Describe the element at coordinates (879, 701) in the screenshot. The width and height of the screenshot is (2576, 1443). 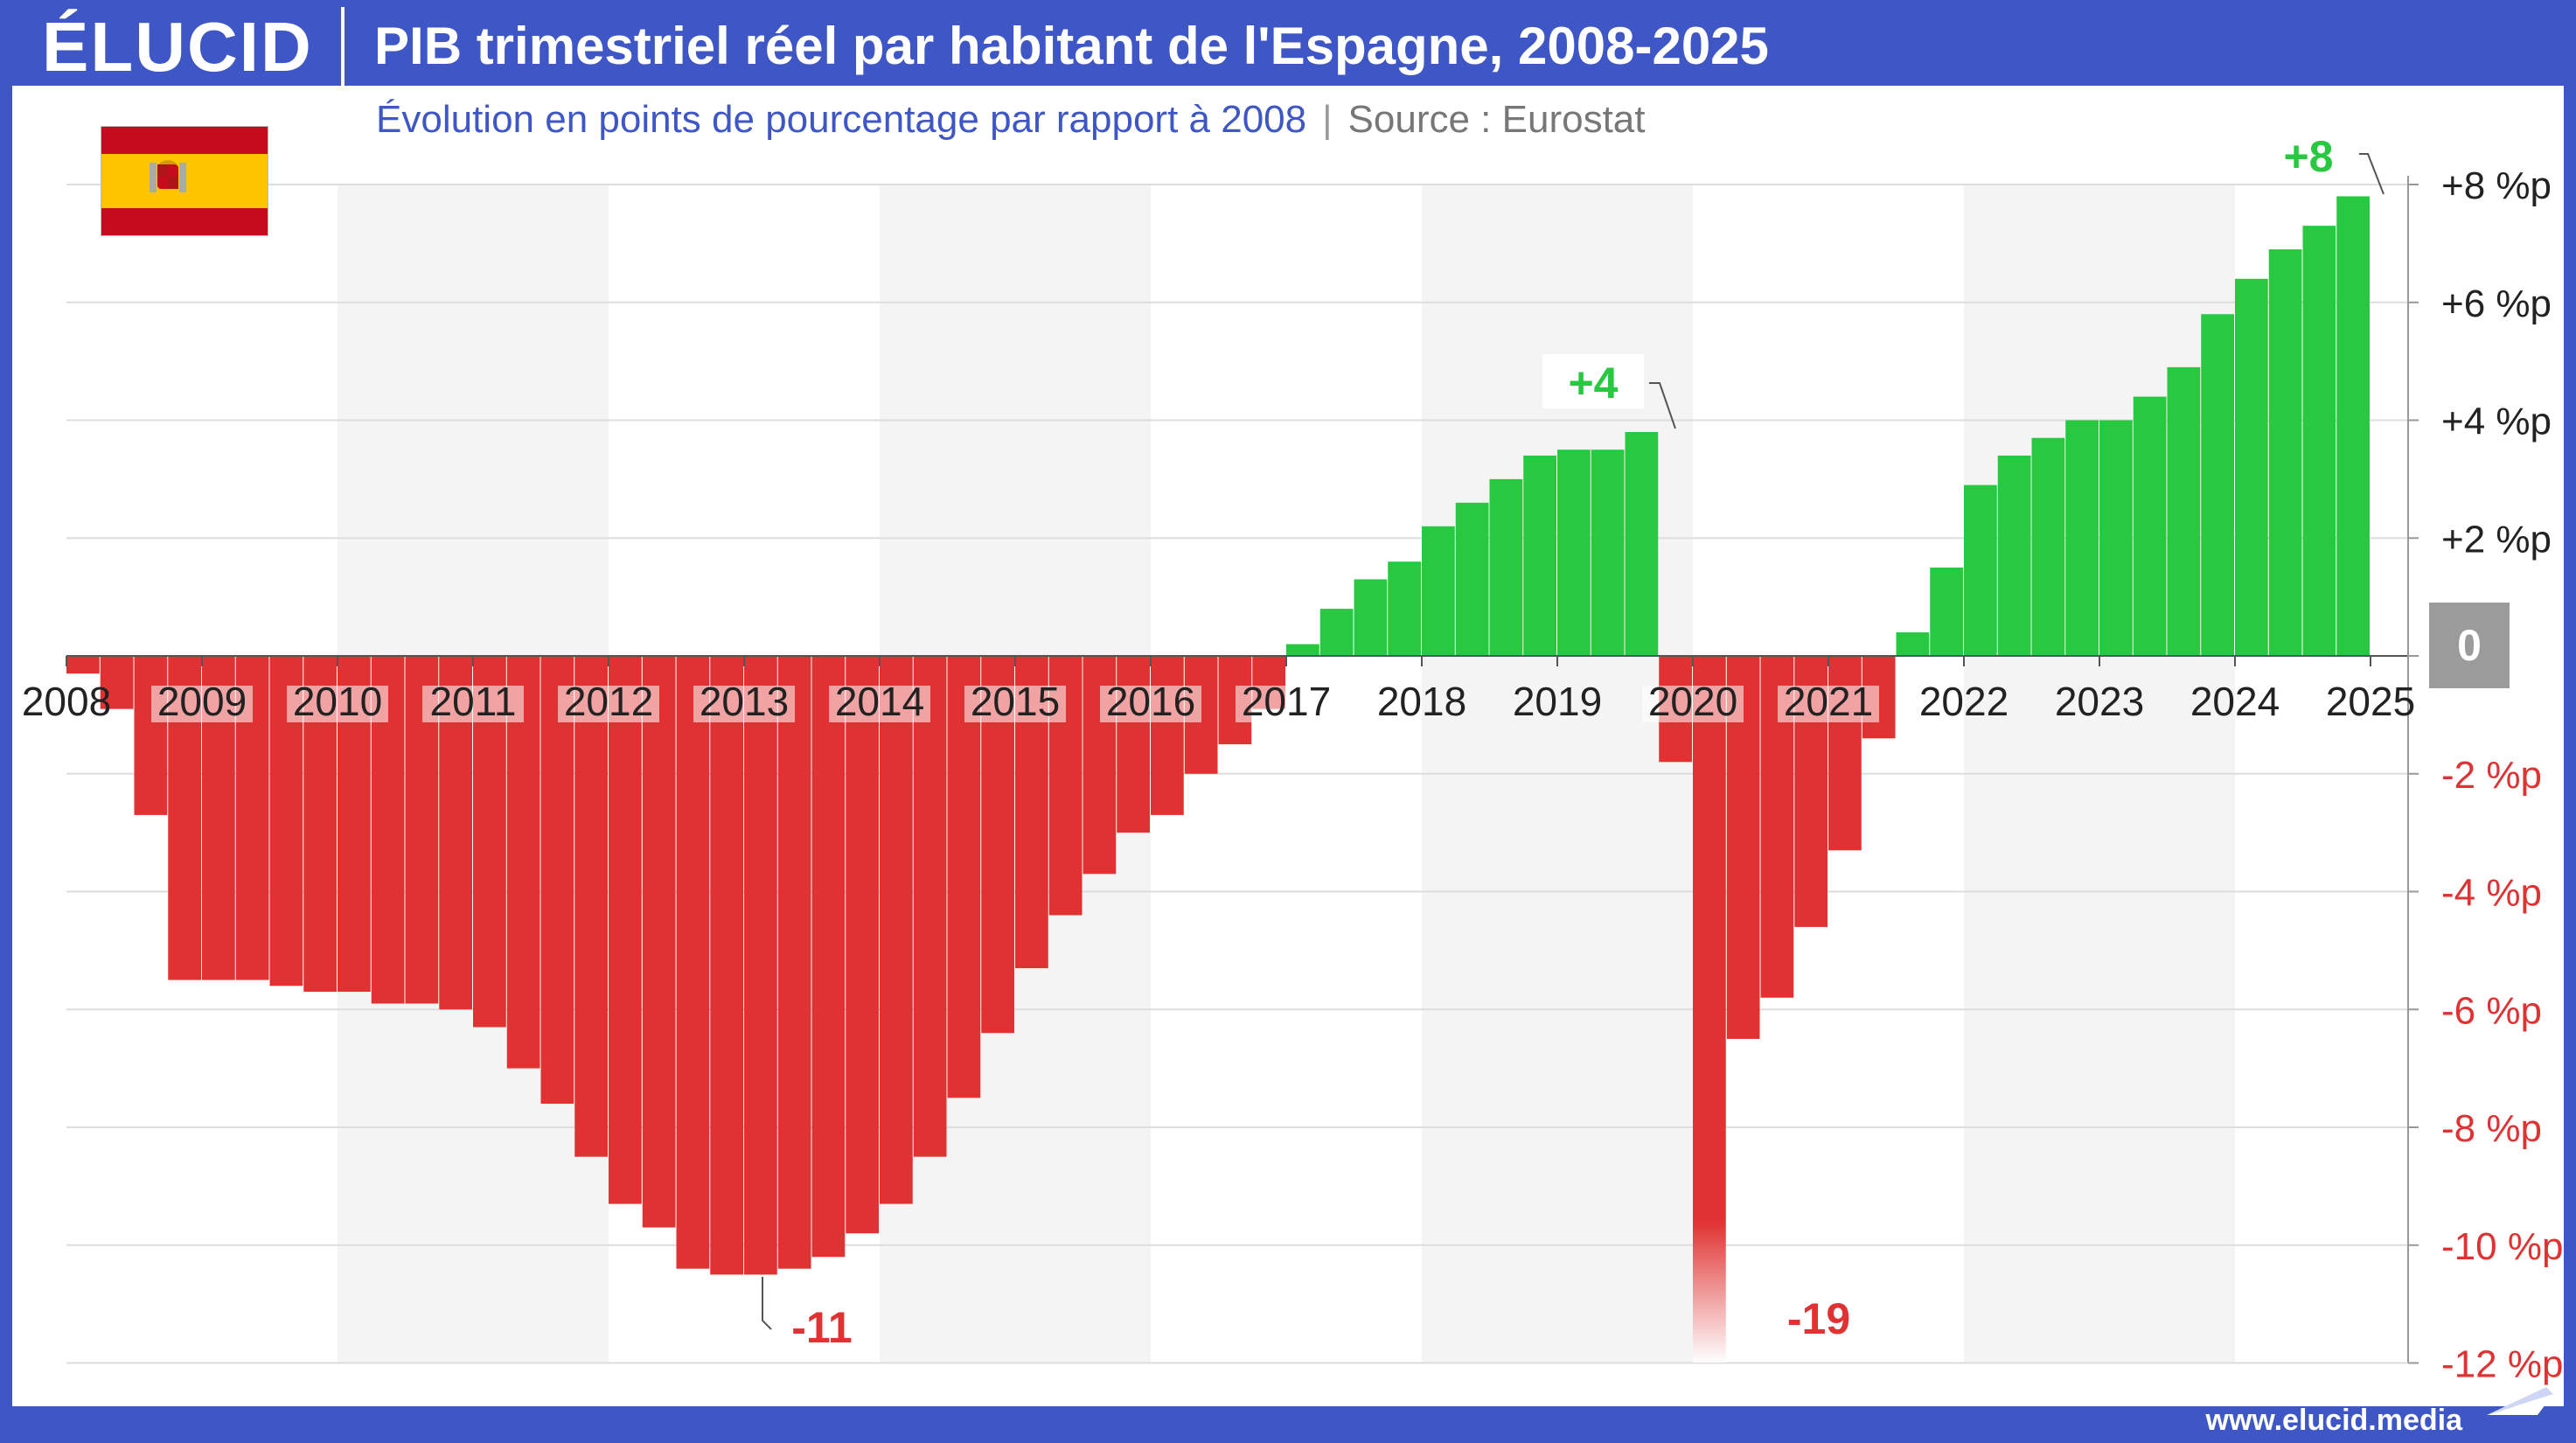
I see `x-tick-label: 2014` at that location.